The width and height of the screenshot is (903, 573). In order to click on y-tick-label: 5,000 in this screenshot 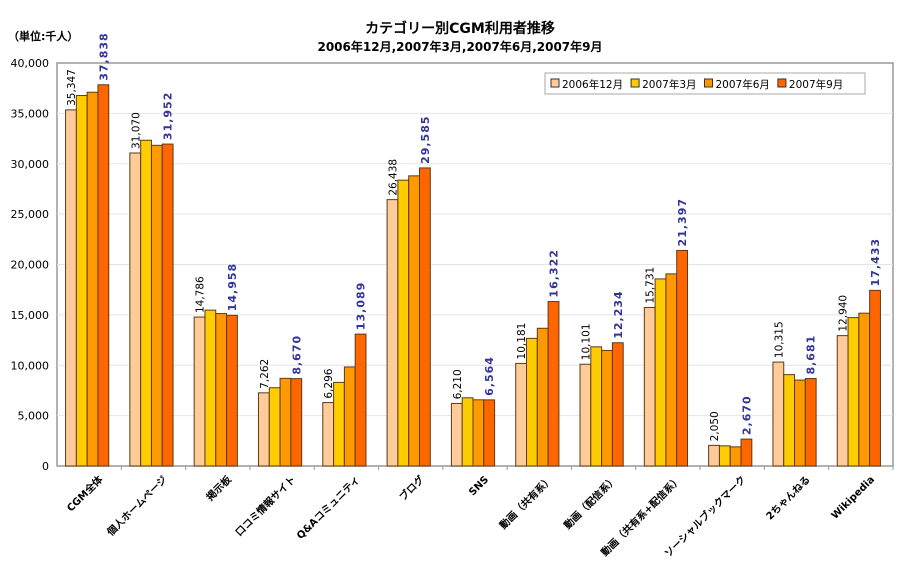, I will do `click(34, 416)`.